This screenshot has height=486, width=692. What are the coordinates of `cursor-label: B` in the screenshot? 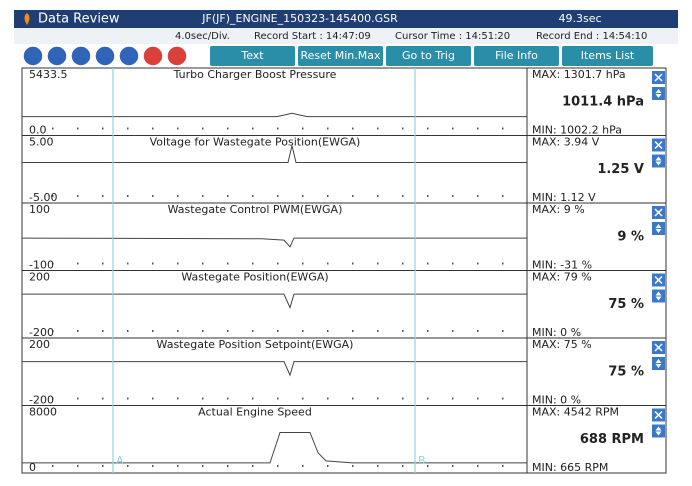 It's located at (422, 460).